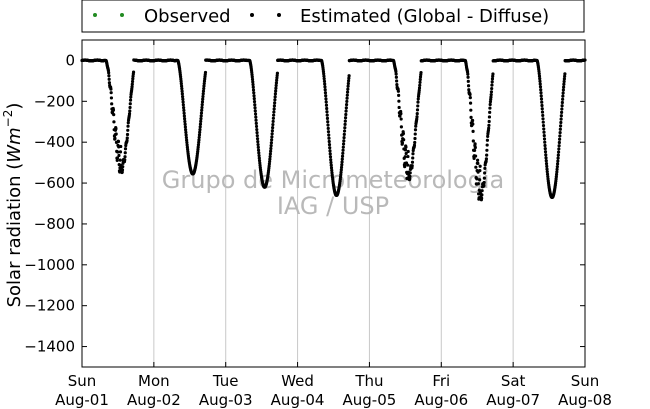  I want to click on x-tick-label-date: Aug-08, so click(585, 400).